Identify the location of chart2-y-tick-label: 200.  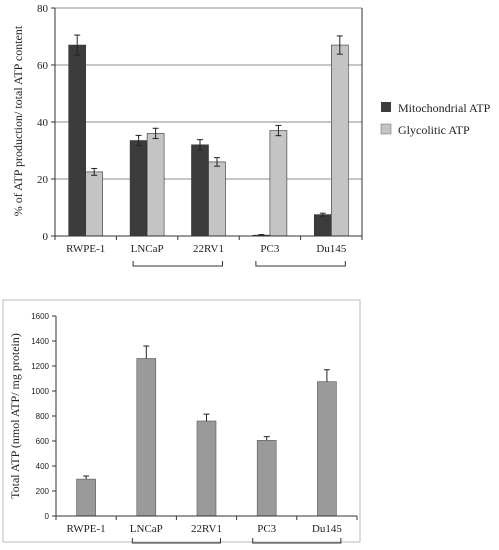
(43, 491).